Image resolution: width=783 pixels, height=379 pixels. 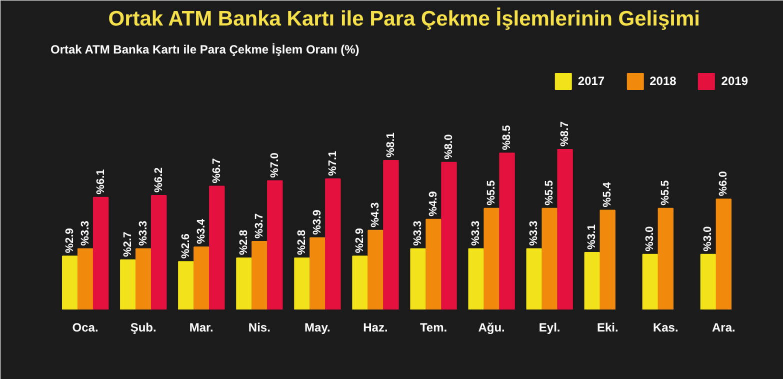 I want to click on data-label: %2.6, so click(x=186, y=246).